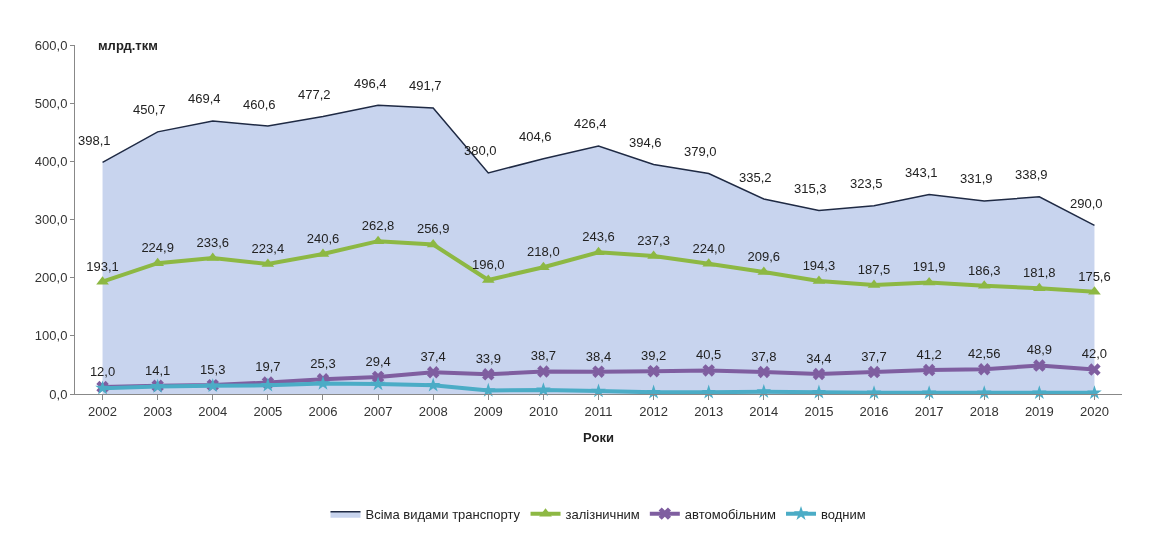 The height and width of the screenshot is (541, 1152). I want to click on data-label: 186,3, so click(984, 270).